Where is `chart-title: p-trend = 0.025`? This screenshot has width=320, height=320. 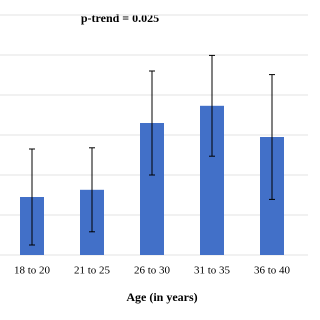
chart-title: p-trend = 0.025 is located at coordinates (120, 18).